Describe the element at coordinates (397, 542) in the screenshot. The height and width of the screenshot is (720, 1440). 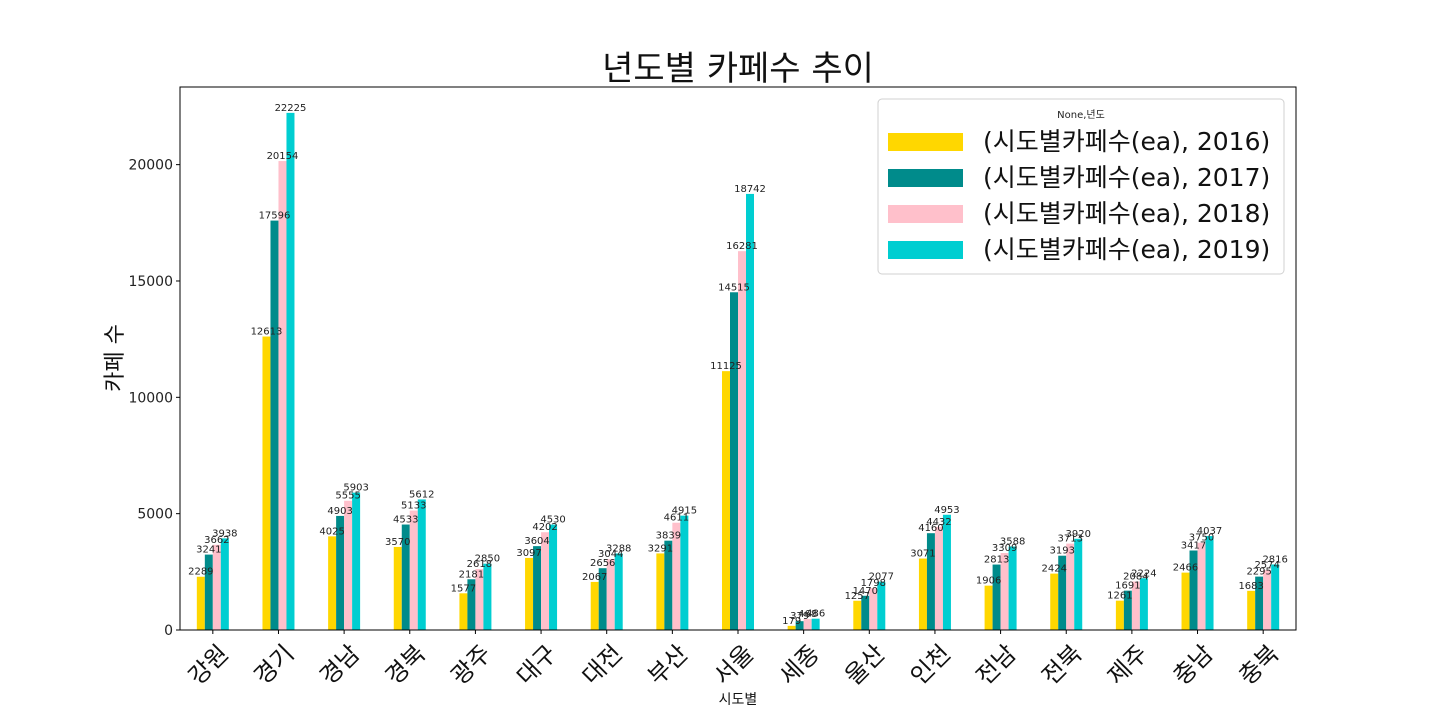
I see `bar-value-label: 3570` at that location.